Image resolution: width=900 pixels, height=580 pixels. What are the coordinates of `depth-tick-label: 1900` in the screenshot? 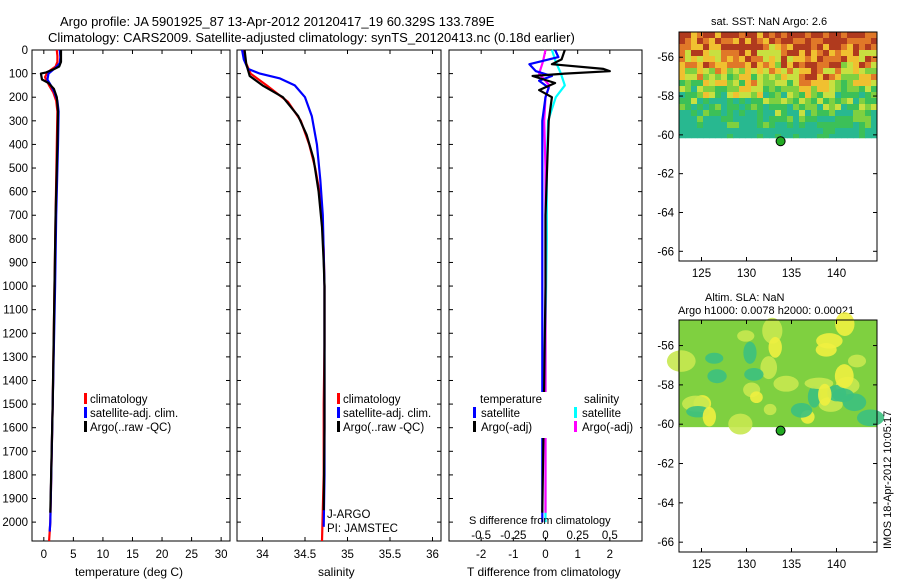 It's located at (15, 500).